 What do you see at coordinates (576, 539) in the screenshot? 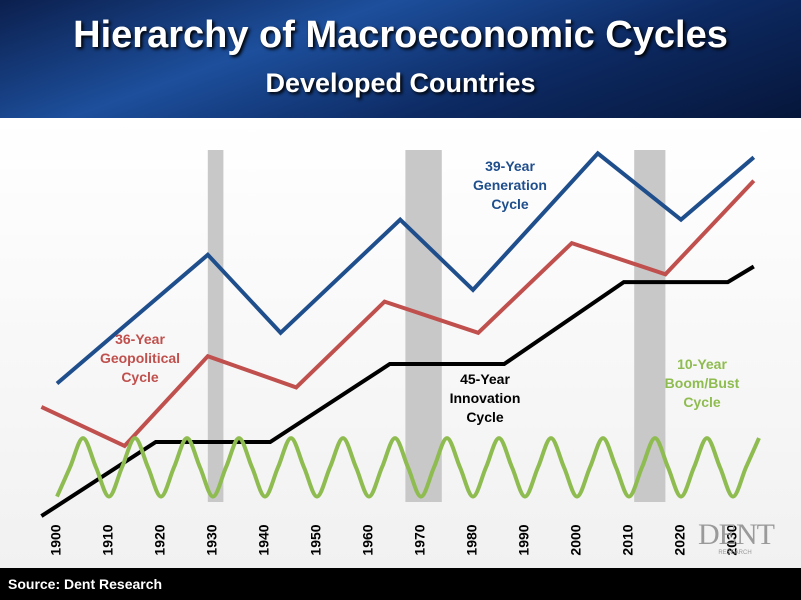
I see `x-tick-label: 2000` at bounding box center [576, 539].